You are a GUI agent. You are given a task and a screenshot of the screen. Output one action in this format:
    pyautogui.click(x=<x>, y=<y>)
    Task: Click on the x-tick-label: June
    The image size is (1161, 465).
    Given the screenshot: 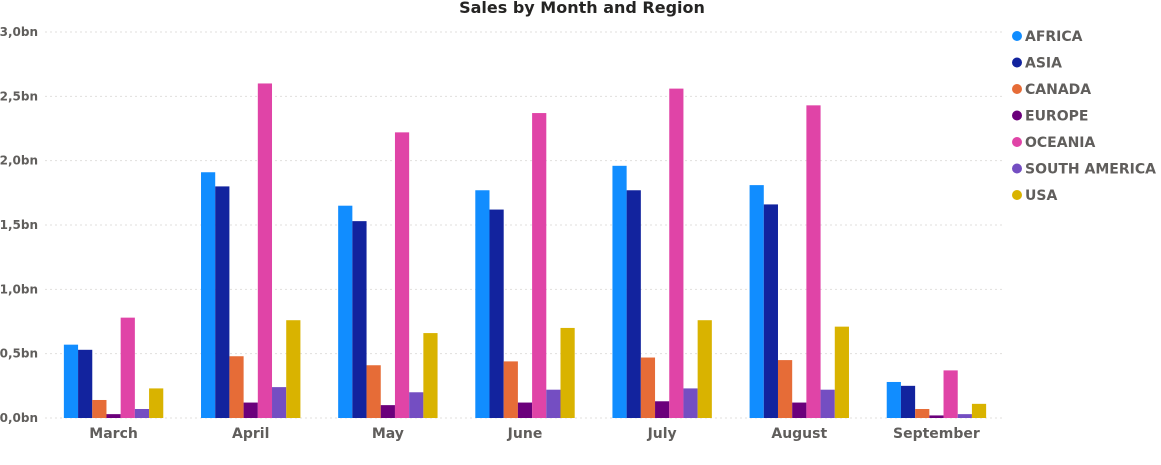 What is the action you would take?
    pyautogui.click(x=525, y=434)
    